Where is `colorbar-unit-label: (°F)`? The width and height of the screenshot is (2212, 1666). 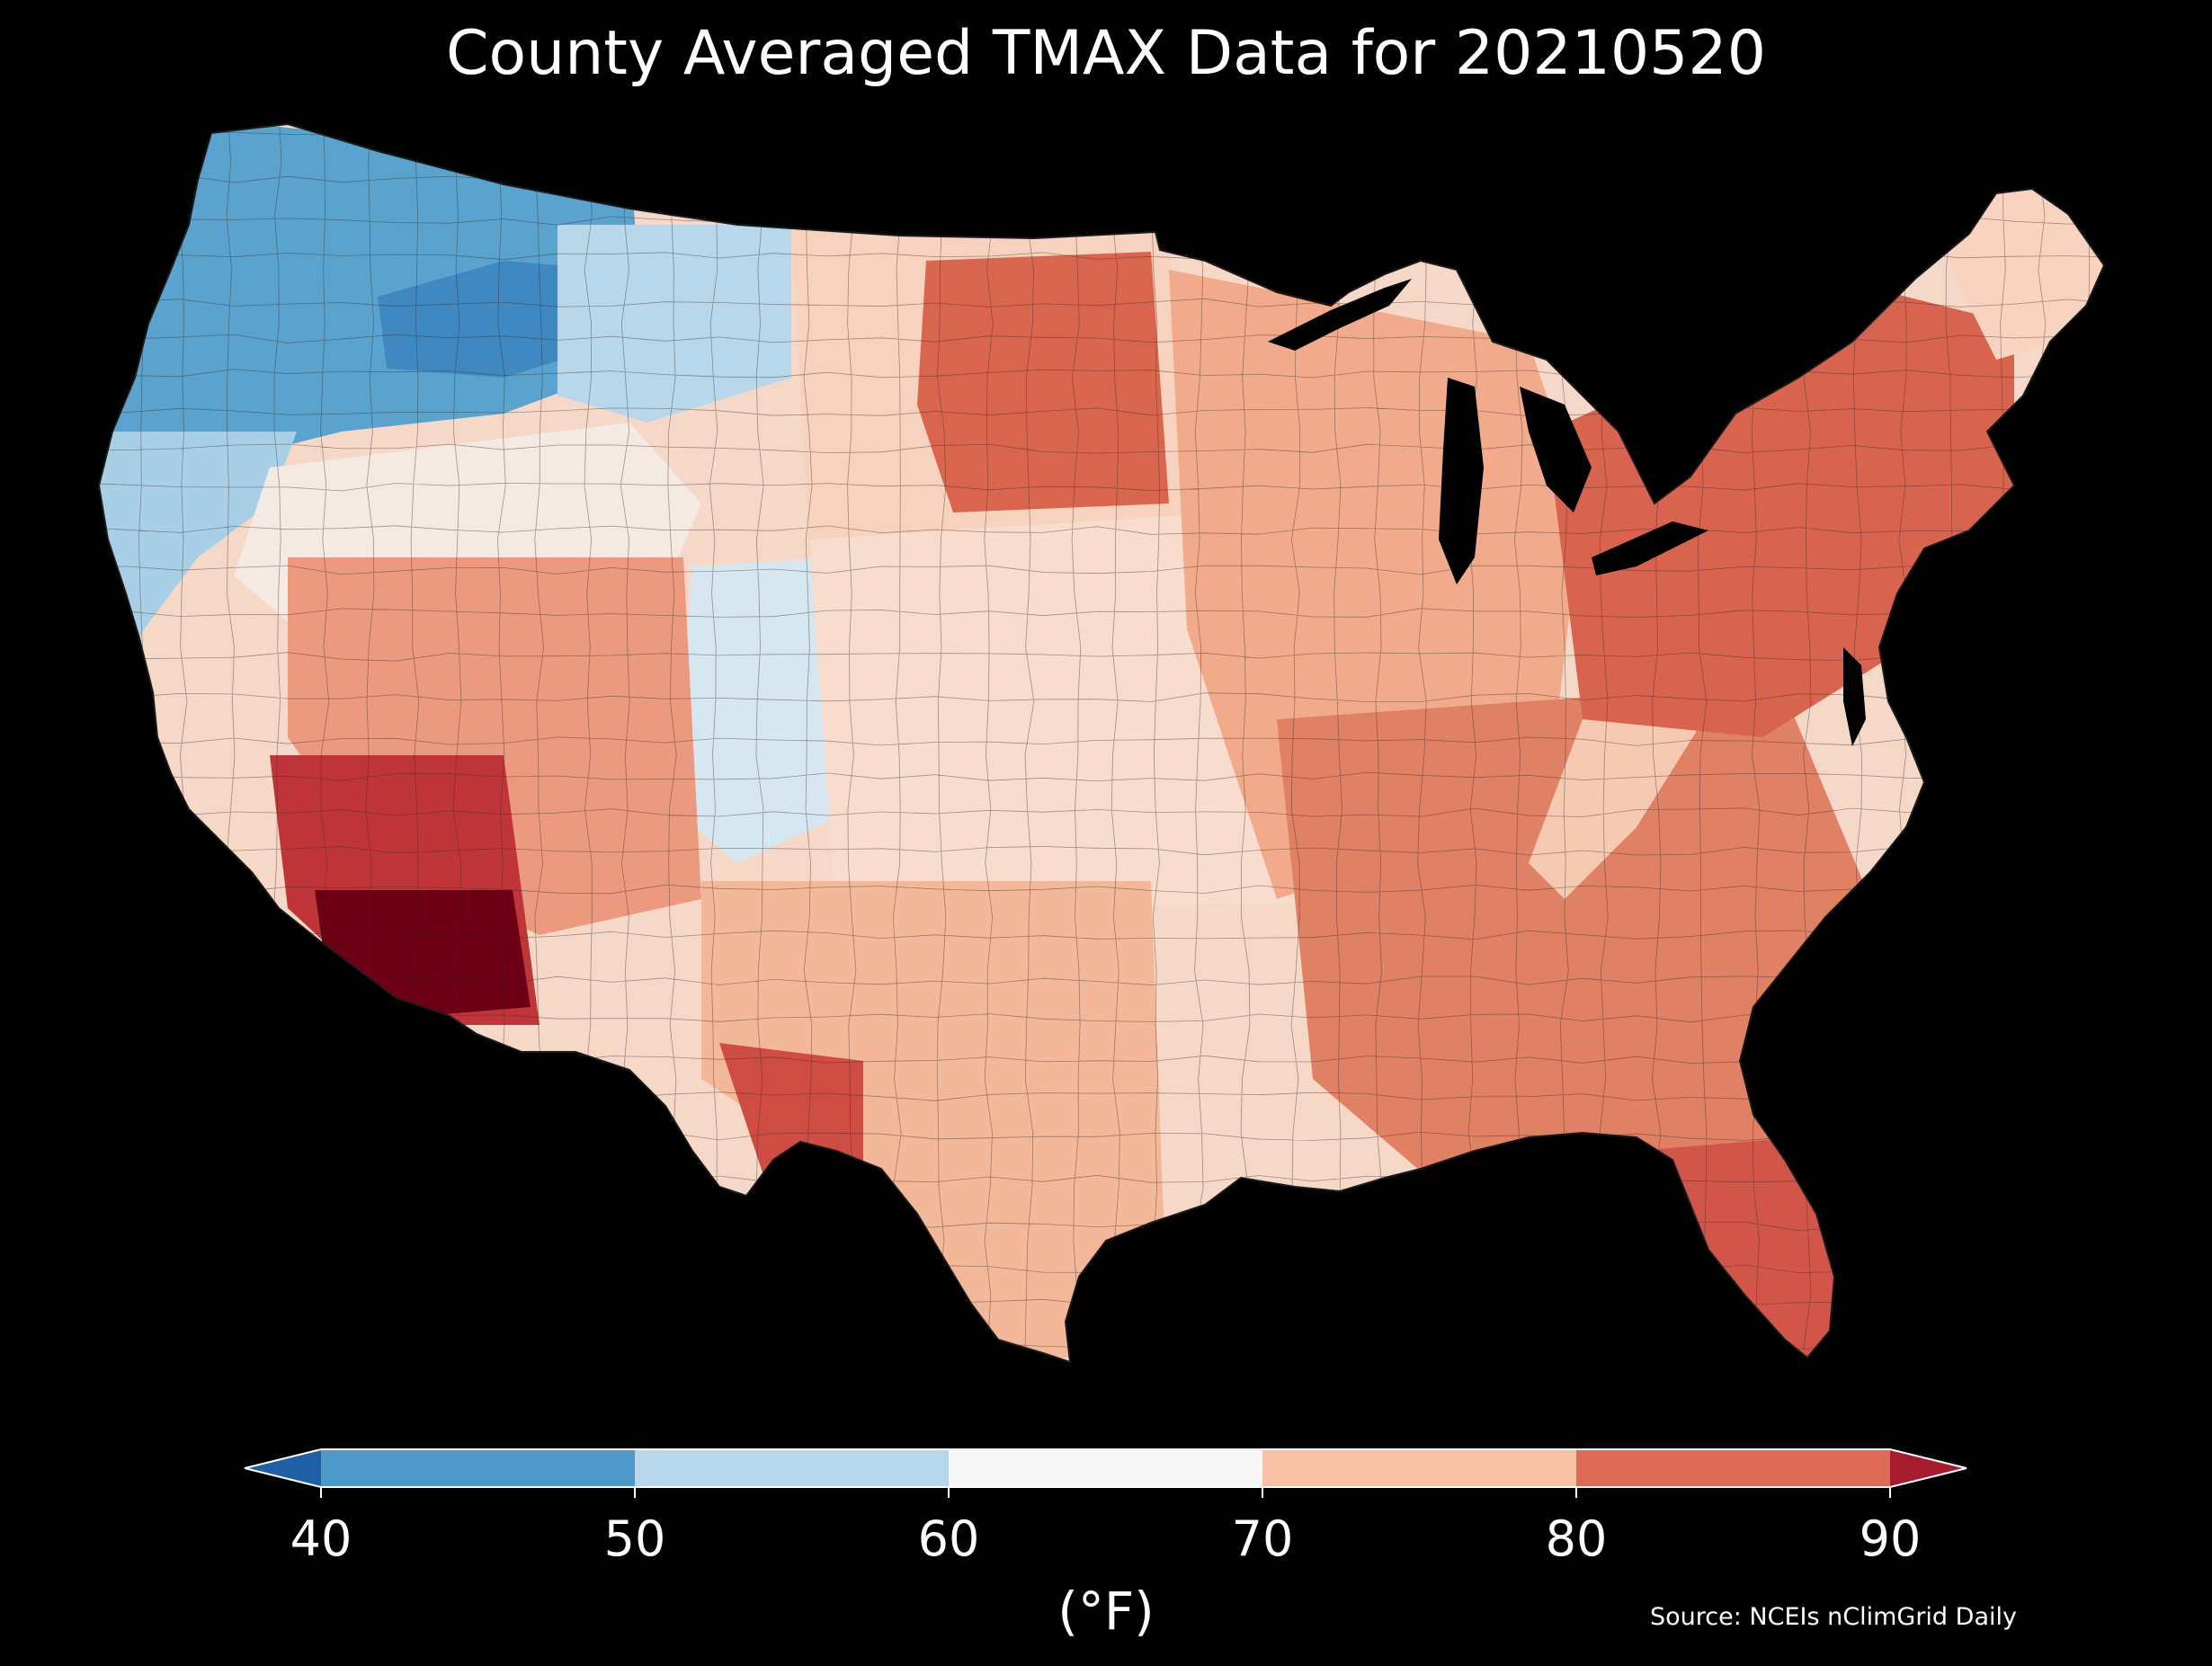 colorbar-unit-label: (°F) is located at coordinates (1106, 1612).